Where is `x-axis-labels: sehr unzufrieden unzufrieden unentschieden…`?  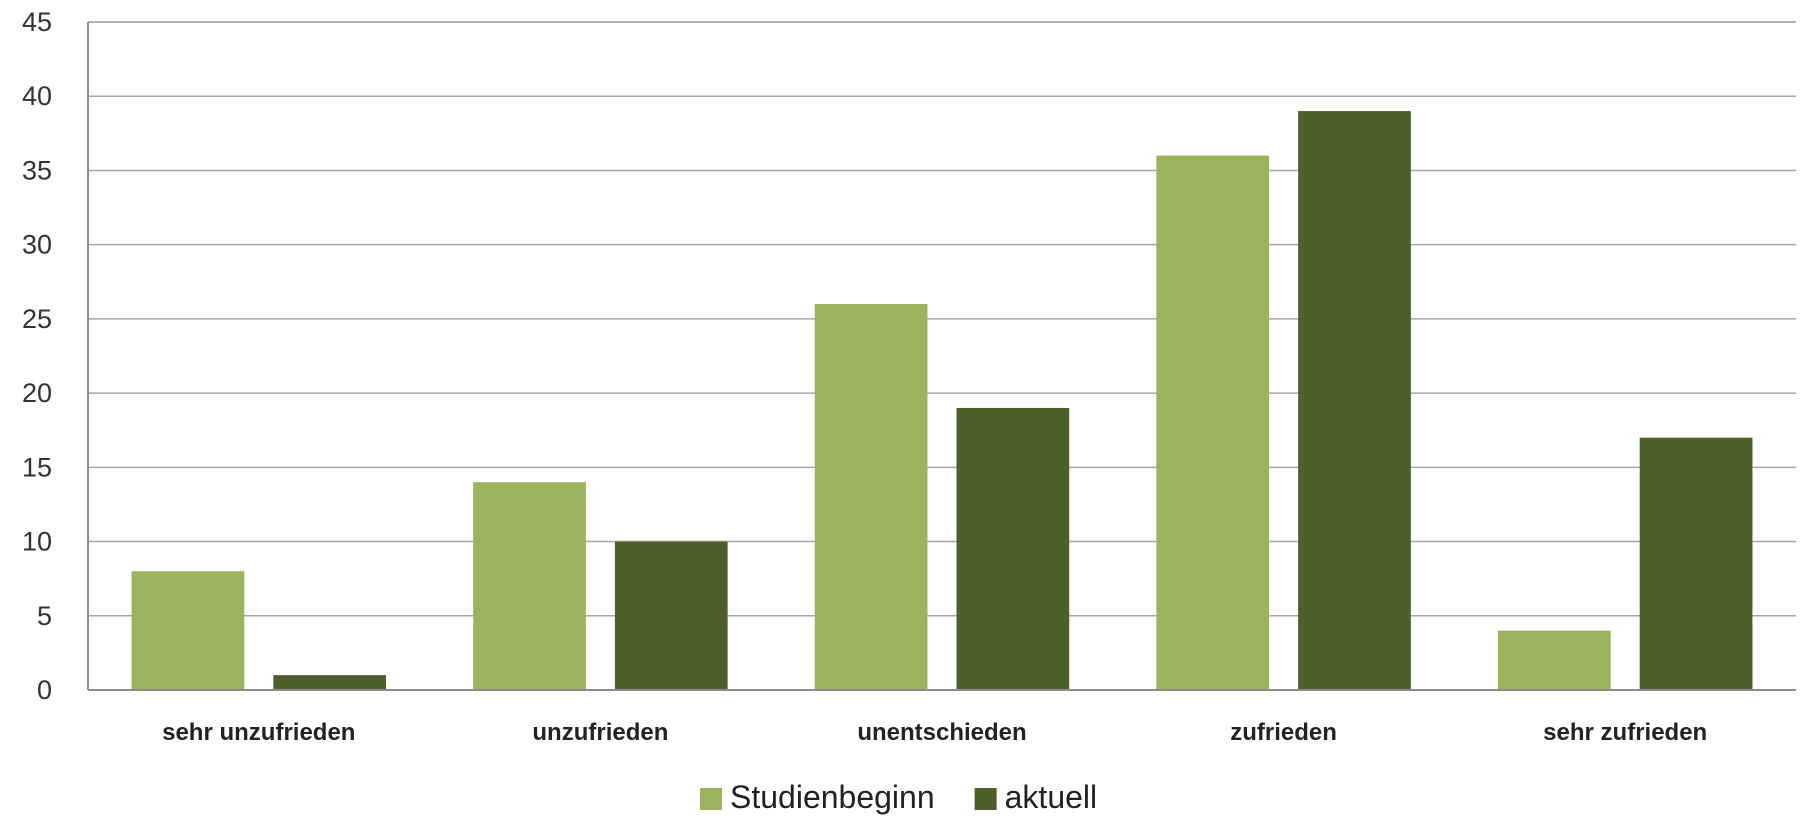
x-axis-labels: sehr unzufrieden unzufrieden unentschieden… is located at coordinates (934, 732).